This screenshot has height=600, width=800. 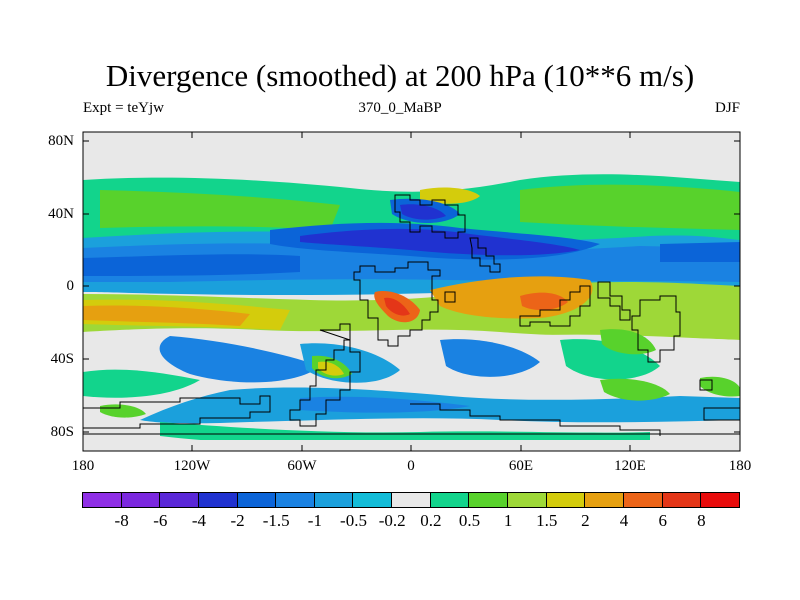 What do you see at coordinates (314, 520) in the screenshot?
I see `colorbar-label: -1` at bounding box center [314, 520].